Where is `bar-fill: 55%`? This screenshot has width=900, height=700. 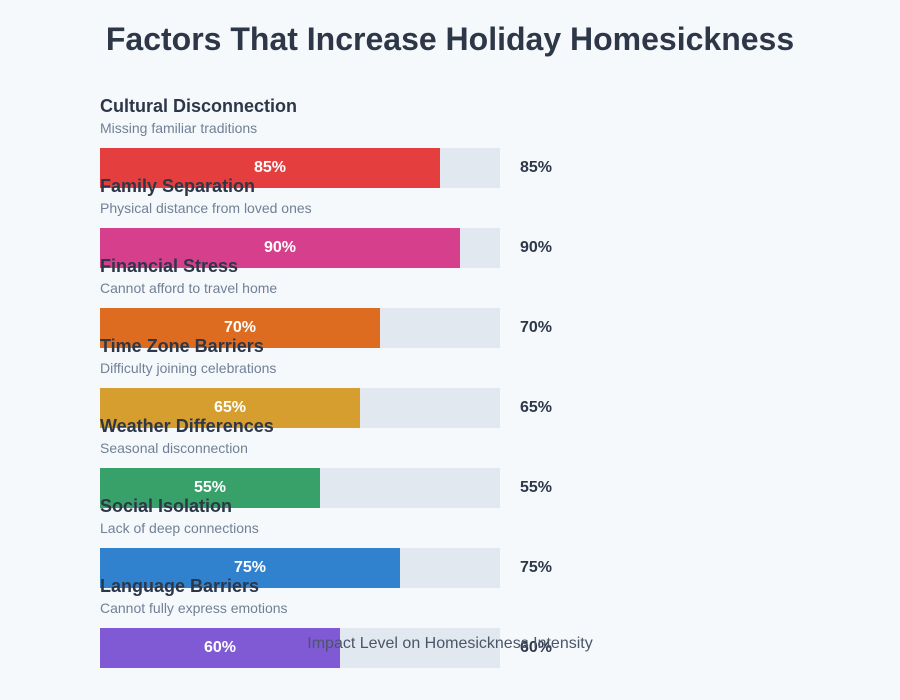
bar-fill: 55% is located at coordinates (210, 488).